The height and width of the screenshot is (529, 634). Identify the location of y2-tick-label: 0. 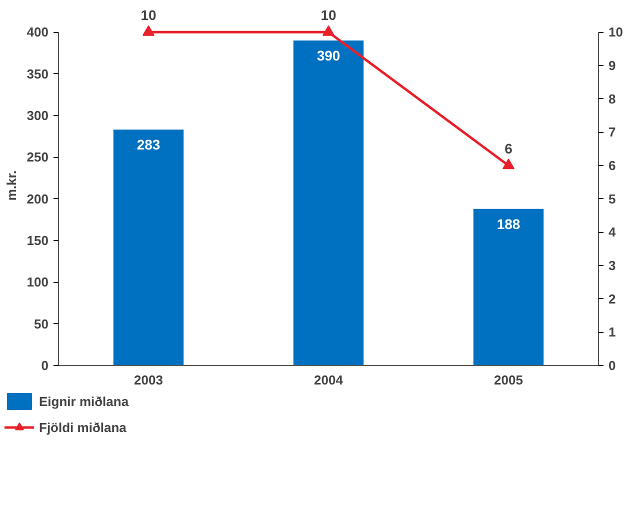
(612, 365).